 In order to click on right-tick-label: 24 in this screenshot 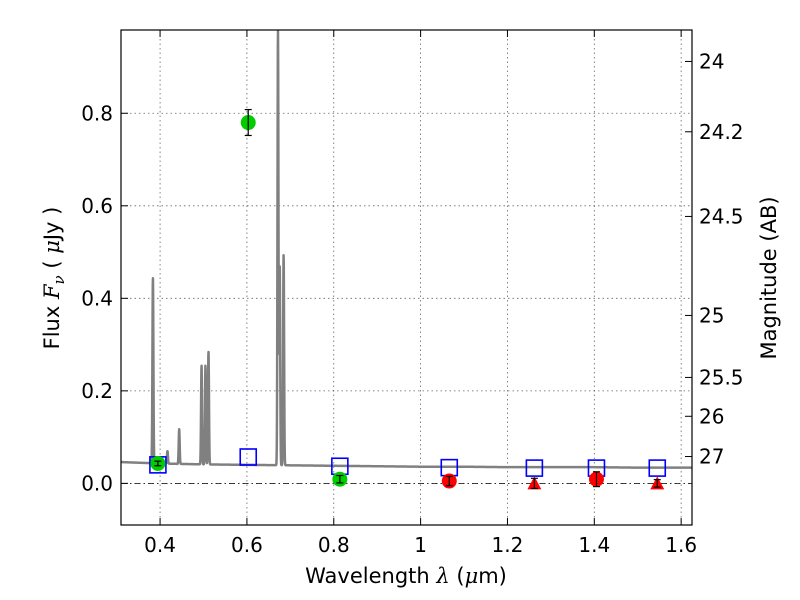, I will do `click(711, 61)`.